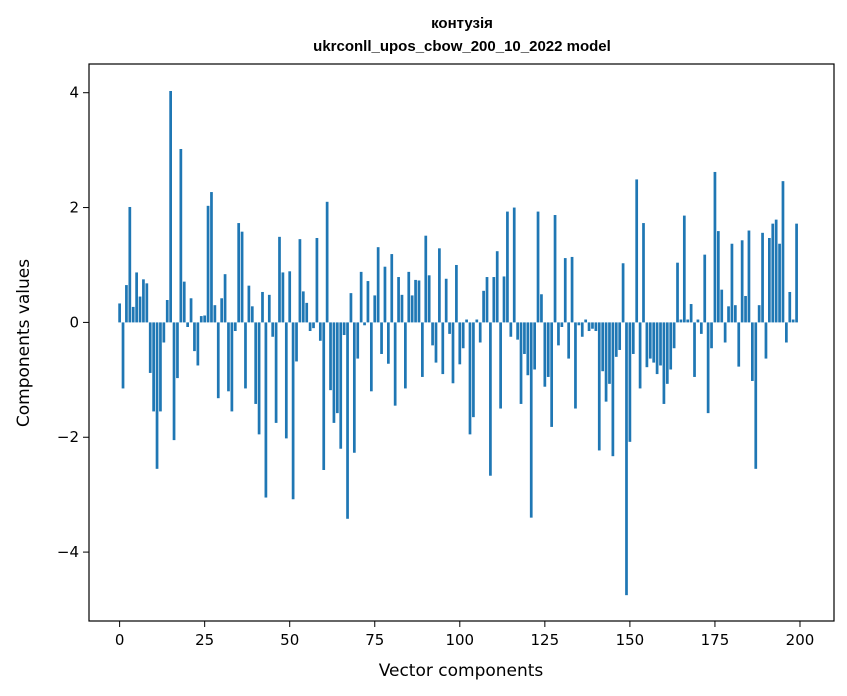 Image resolution: width=847 pixels, height=696 pixels. What do you see at coordinates (74, 322) in the screenshot?
I see `y-tick-label: 0` at bounding box center [74, 322].